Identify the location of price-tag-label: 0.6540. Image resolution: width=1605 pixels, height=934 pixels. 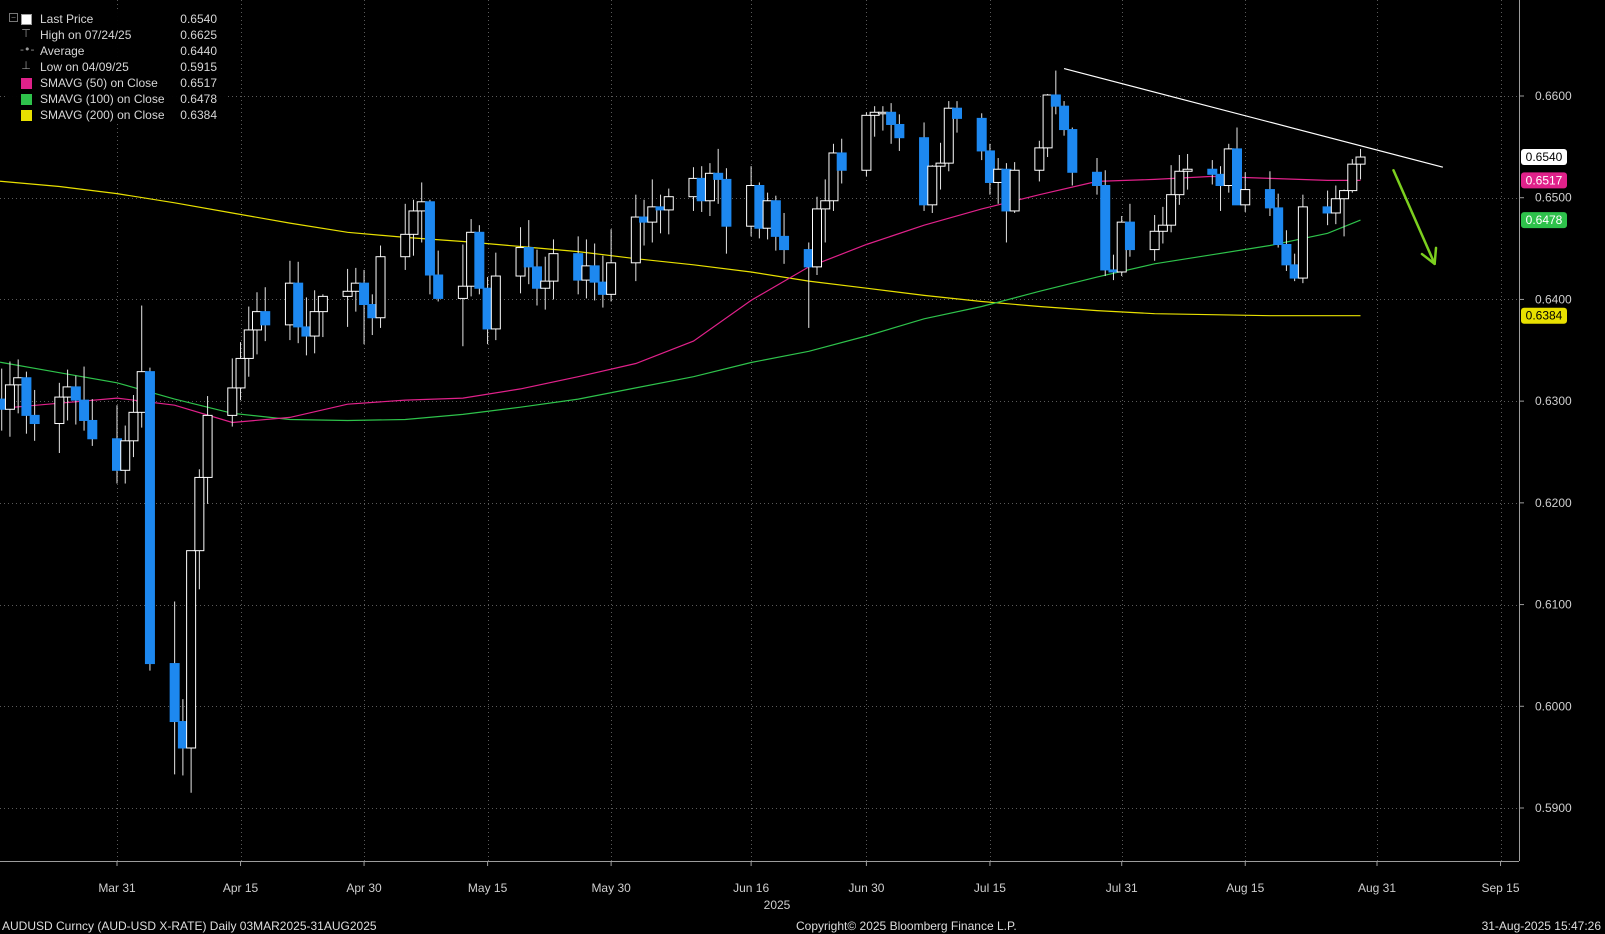
(1544, 157).